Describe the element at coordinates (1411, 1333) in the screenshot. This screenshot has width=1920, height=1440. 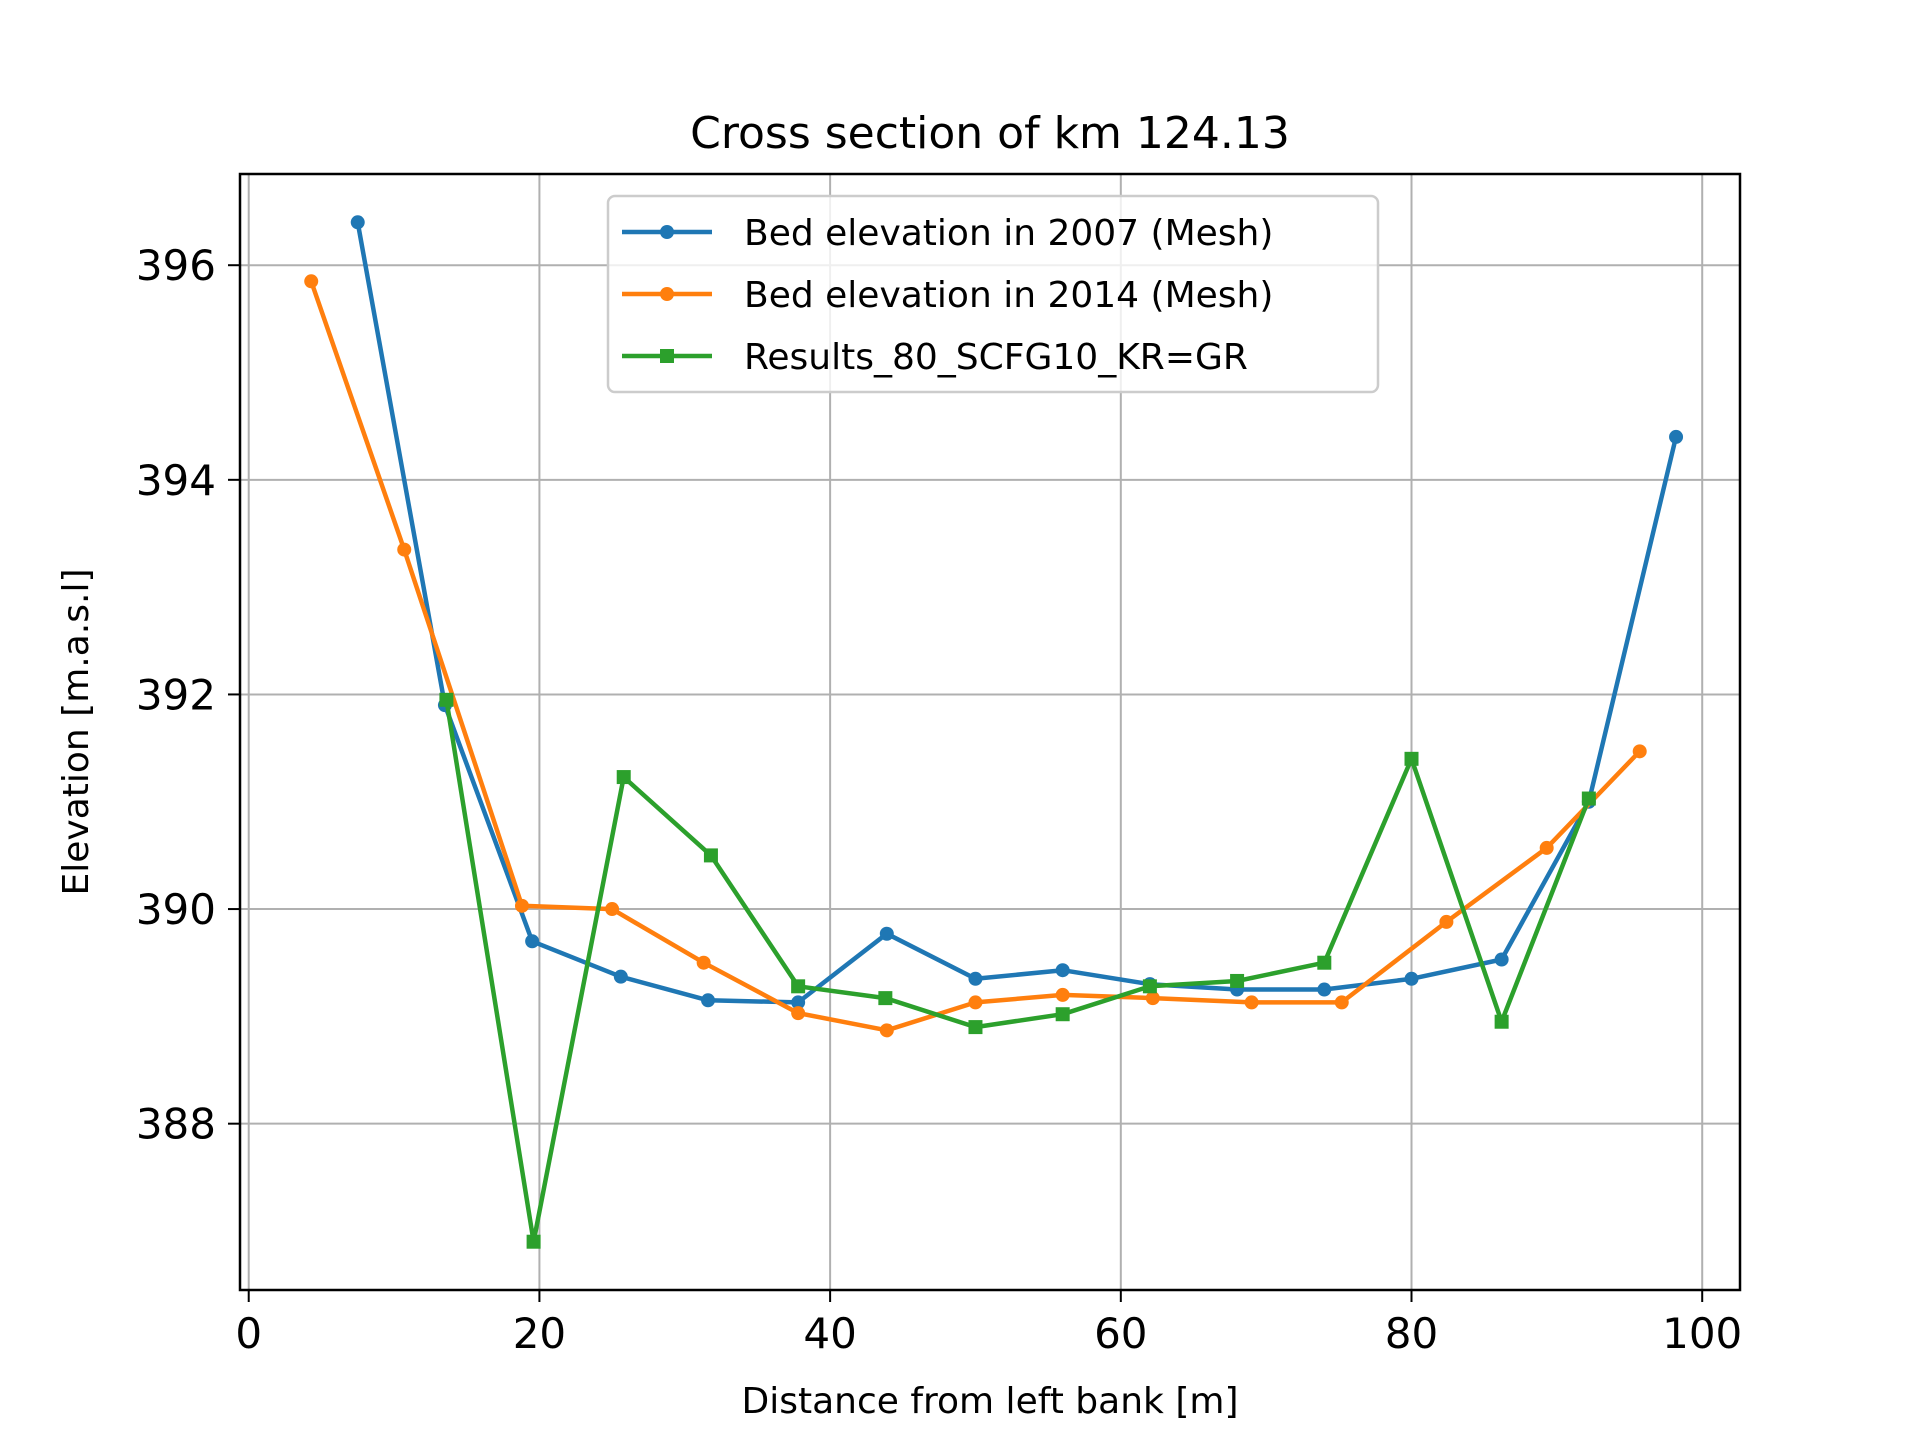
I see `x-tick-label: 80` at that location.